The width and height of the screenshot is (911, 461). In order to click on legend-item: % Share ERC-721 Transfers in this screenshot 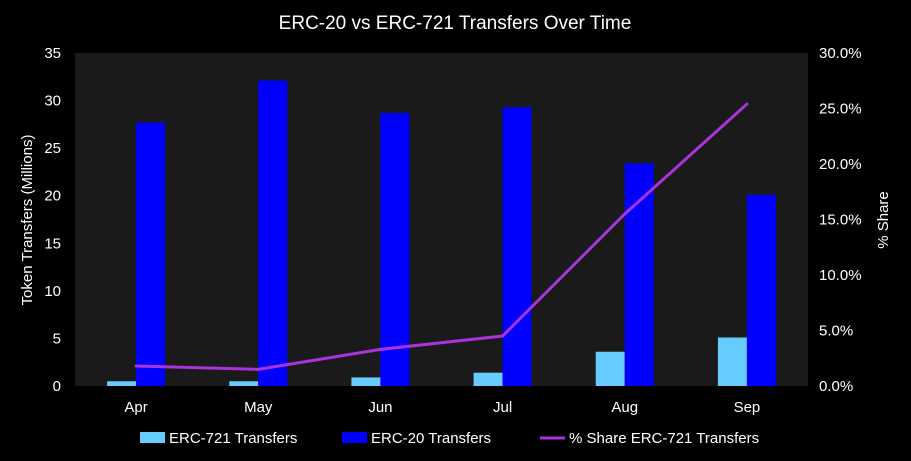, I will do `click(649, 438)`.